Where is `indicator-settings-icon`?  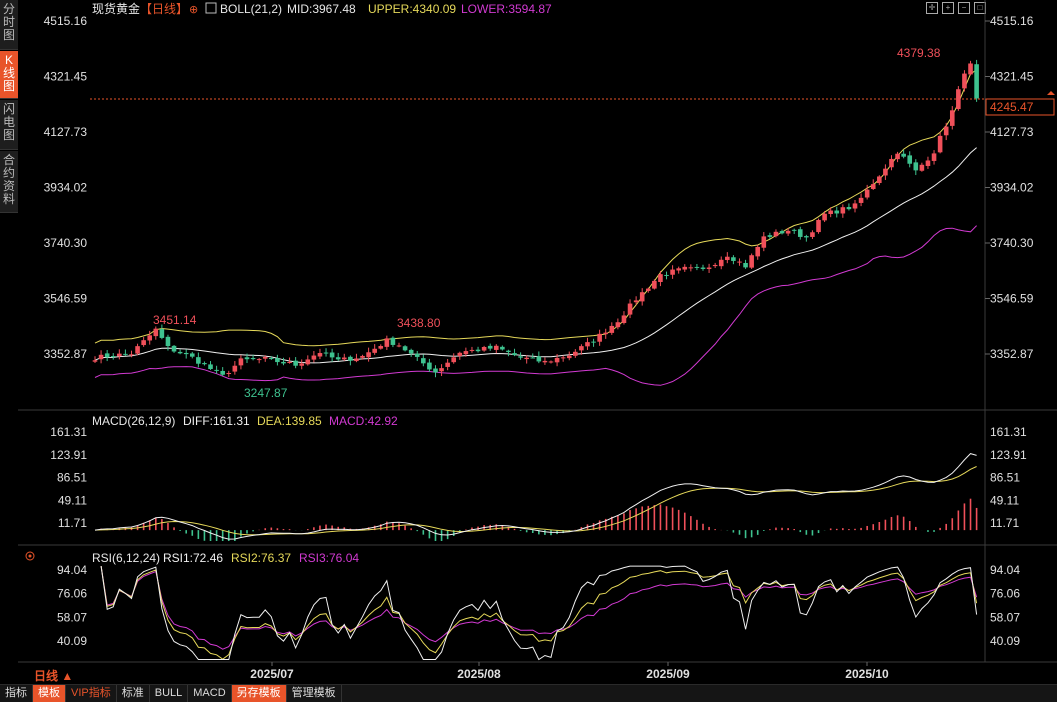
indicator-settings-icon is located at coordinates (211, 8).